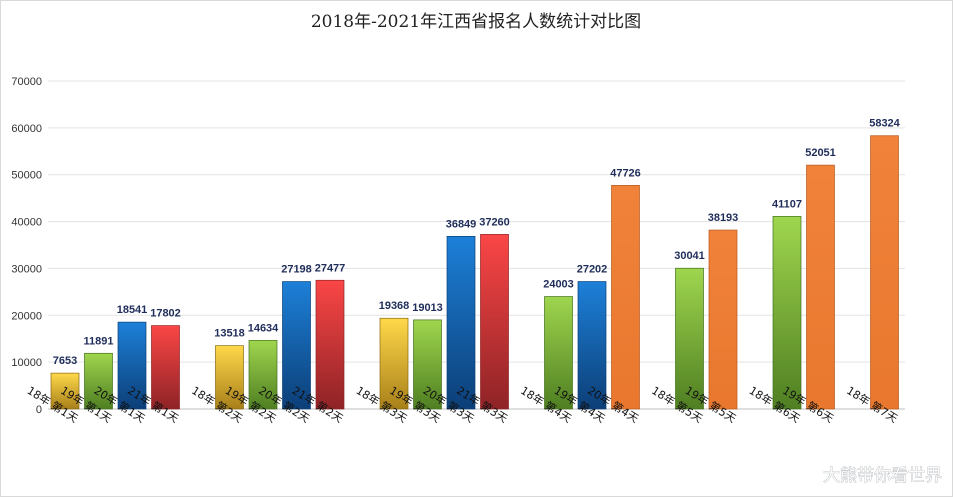  I want to click on y-tick-label: 40000, so click(26, 223).